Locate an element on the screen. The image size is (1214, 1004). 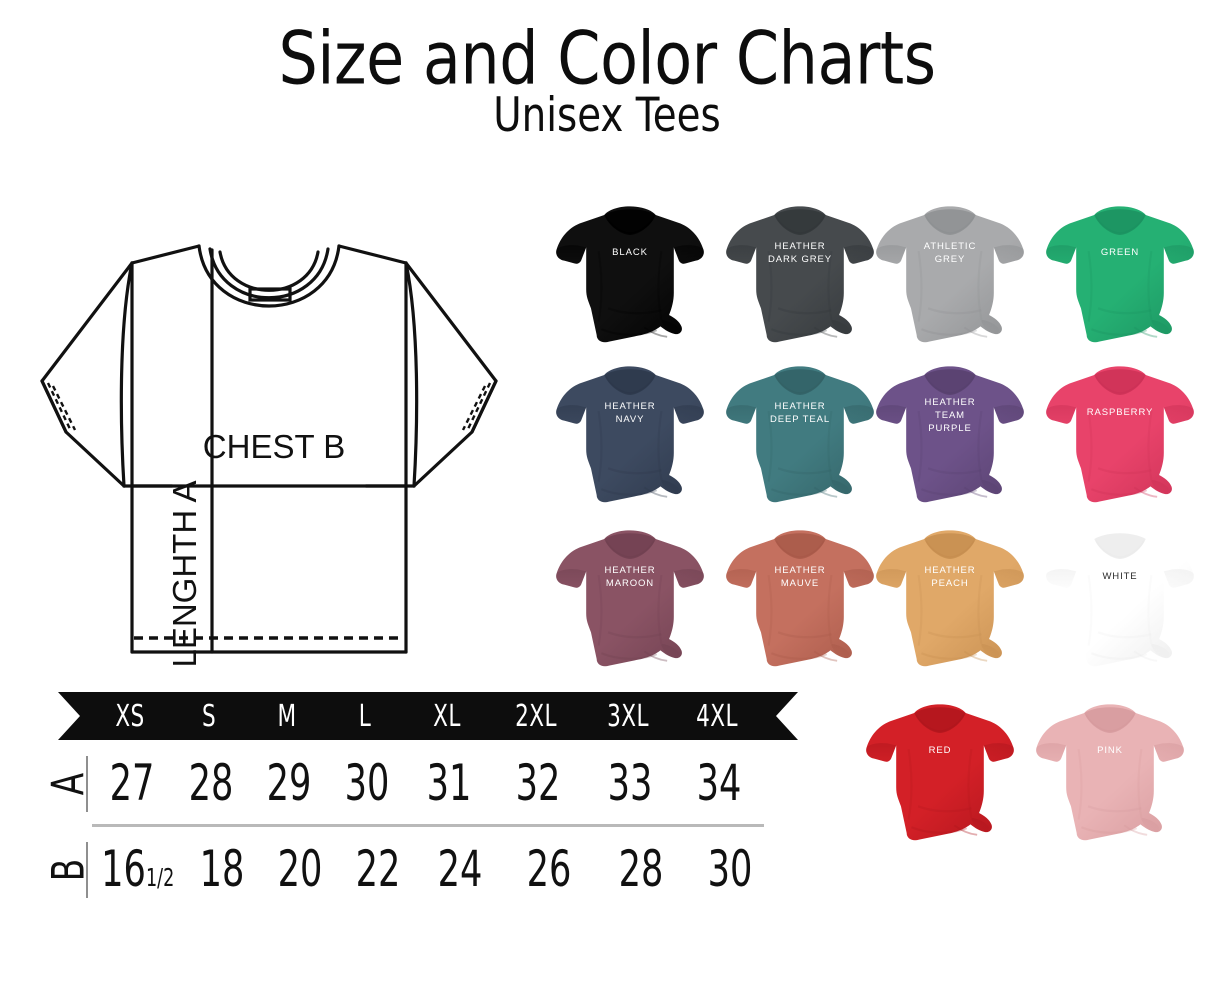
size-header-xl: XL is located at coordinates (447, 716).